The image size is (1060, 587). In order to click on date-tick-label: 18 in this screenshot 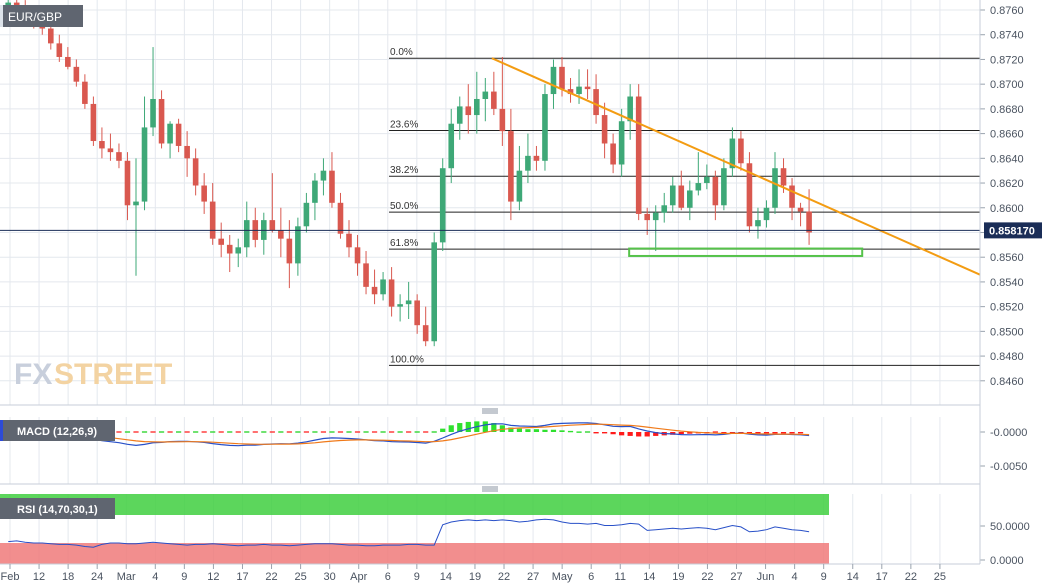, I will do `click(68, 577)`.